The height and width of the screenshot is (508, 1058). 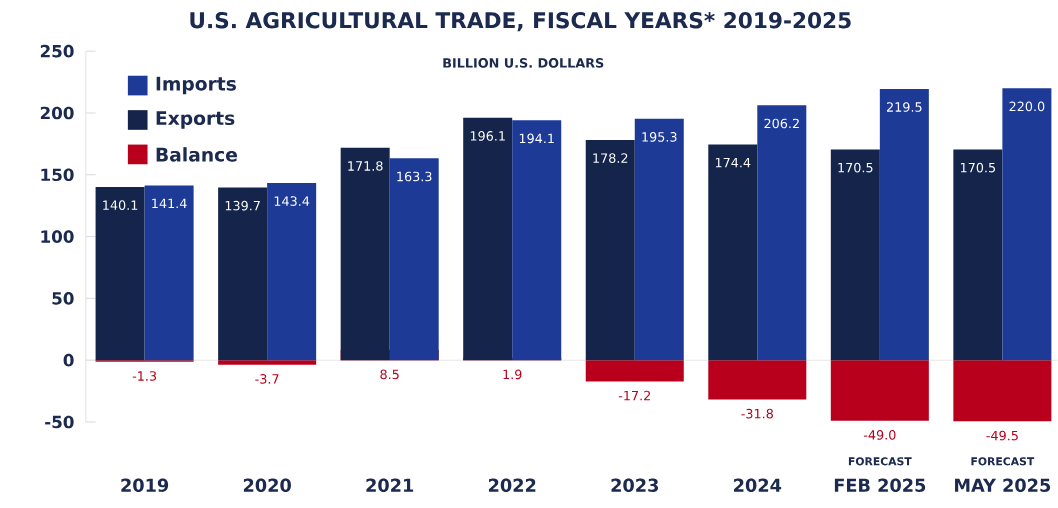 I want to click on x-tick-label: 2022, so click(x=512, y=485).